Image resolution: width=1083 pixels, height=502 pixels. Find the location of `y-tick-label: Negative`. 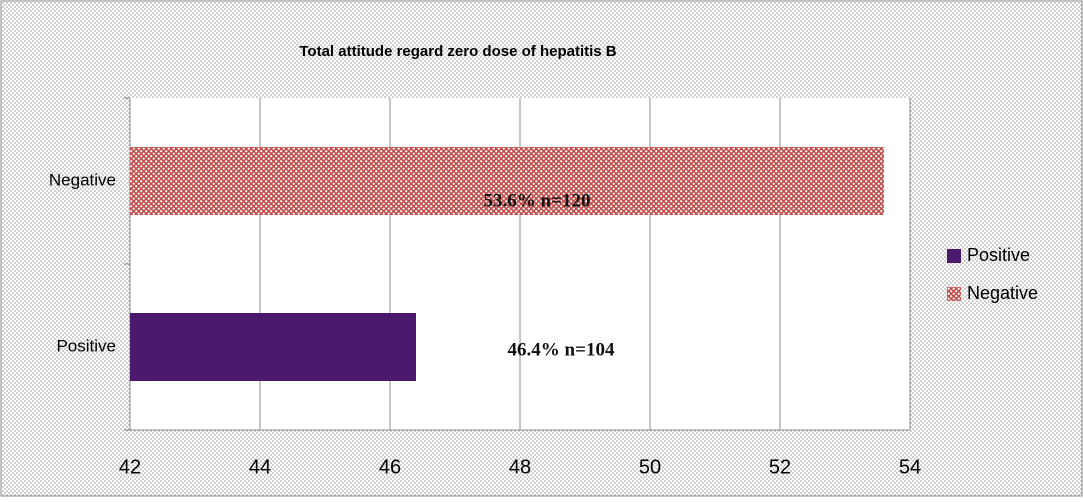

y-tick-label: Negative is located at coordinates (82, 179).